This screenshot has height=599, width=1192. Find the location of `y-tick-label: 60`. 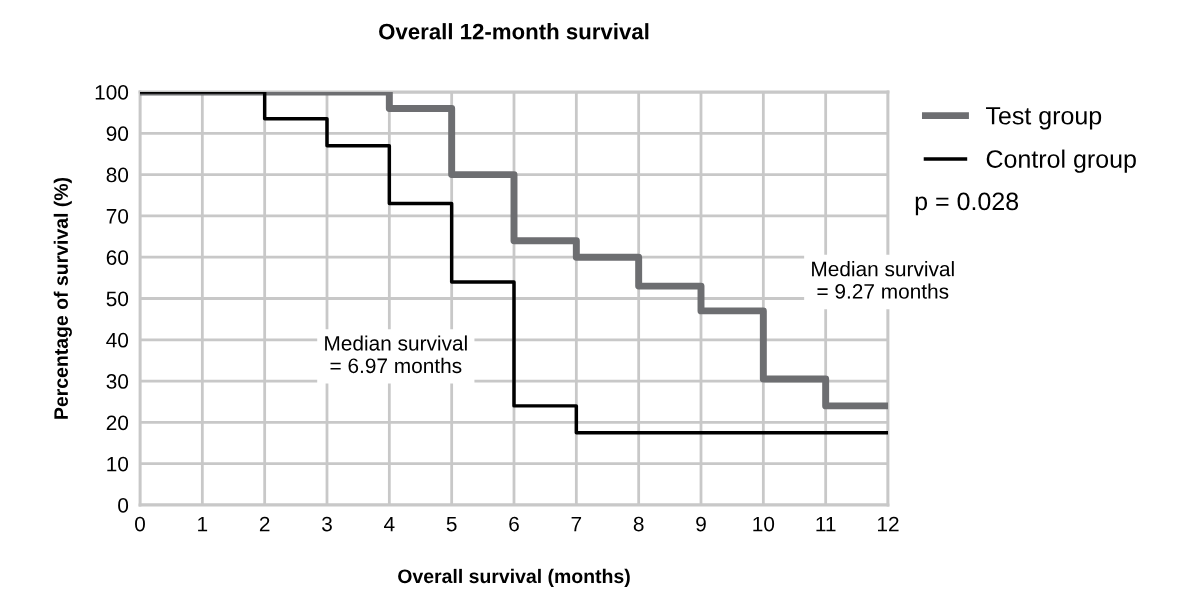

y-tick-label: 60 is located at coordinates (117, 257).